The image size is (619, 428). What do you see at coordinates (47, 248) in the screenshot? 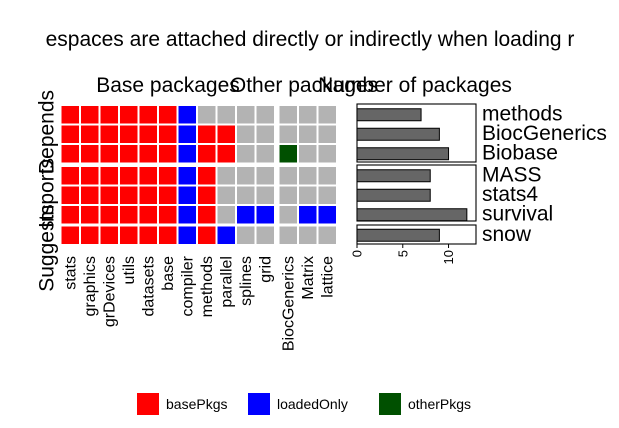
I see `row-group-label-suggests: Suggests` at bounding box center [47, 248].